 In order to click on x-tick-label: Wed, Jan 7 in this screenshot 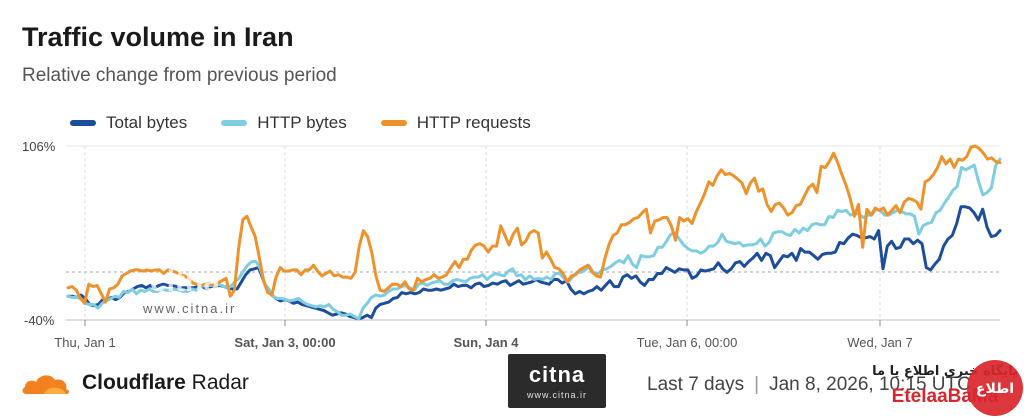, I will do `click(880, 342)`.